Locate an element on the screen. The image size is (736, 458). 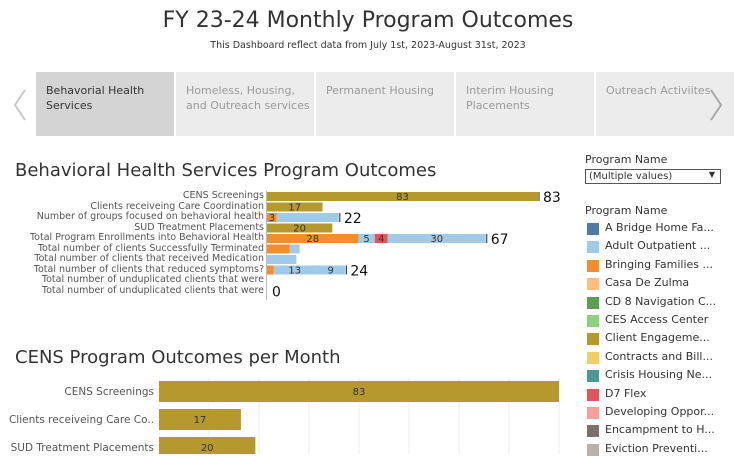
chart2-row-label: SUD Treatment Placements is located at coordinates (82, 448).